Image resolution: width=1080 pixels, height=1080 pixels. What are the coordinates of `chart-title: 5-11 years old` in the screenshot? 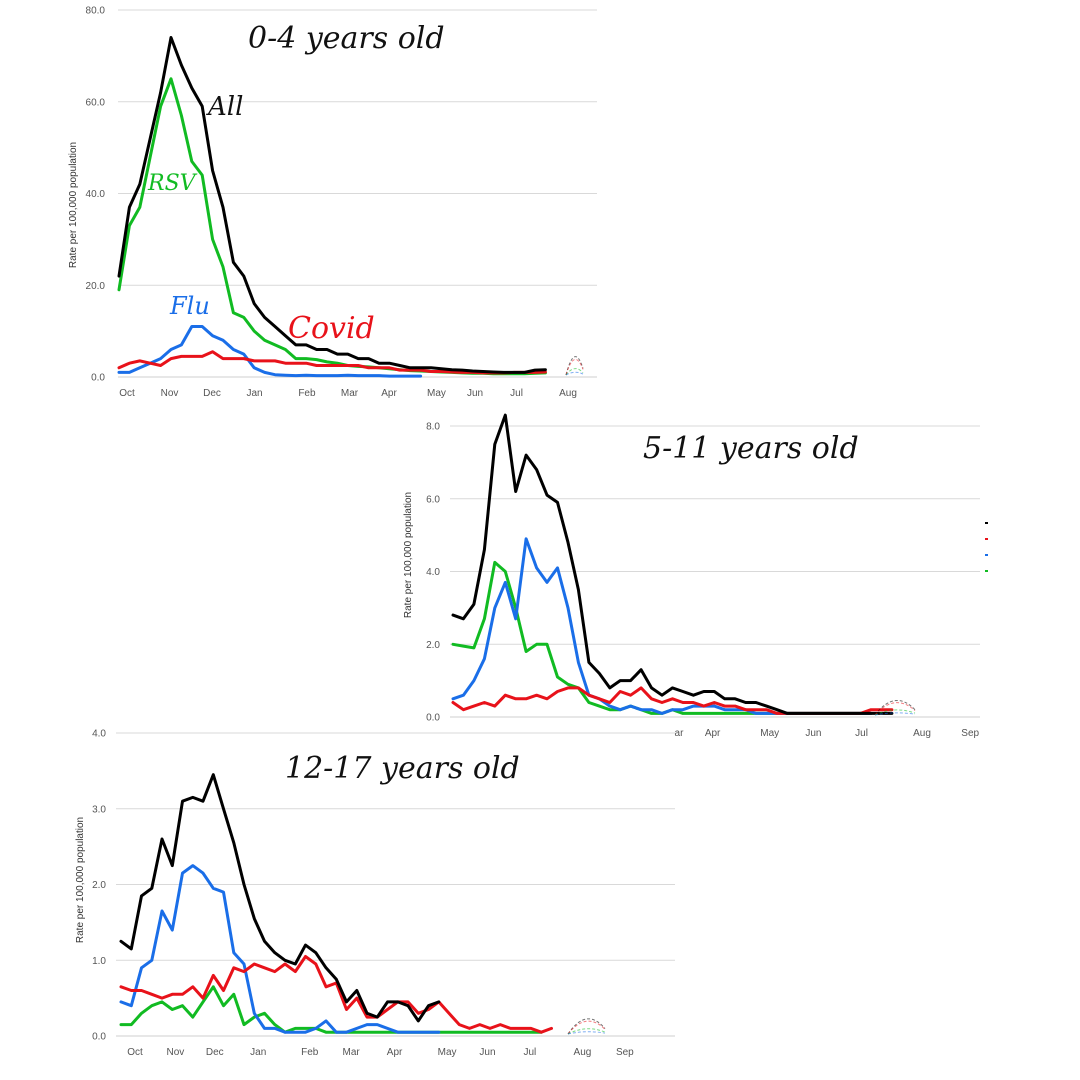 It's located at (751, 448).